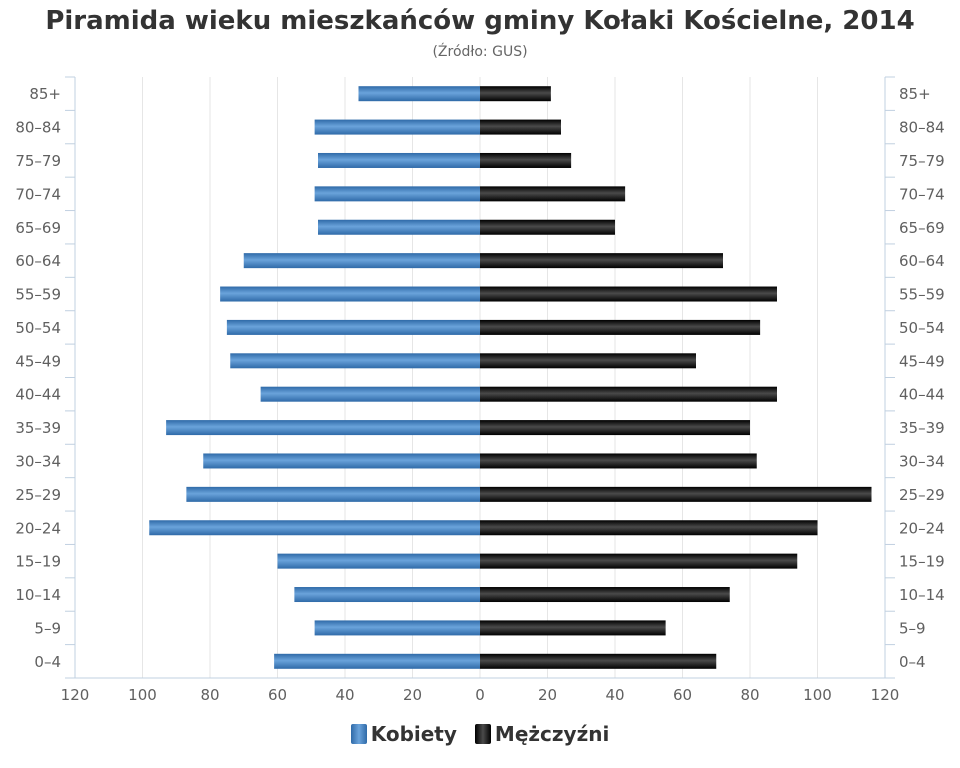 The image size is (960, 768). What do you see at coordinates (358, 734) in the screenshot?
I see `legend-swatch-kobiety` at bounding box center [358, 734].